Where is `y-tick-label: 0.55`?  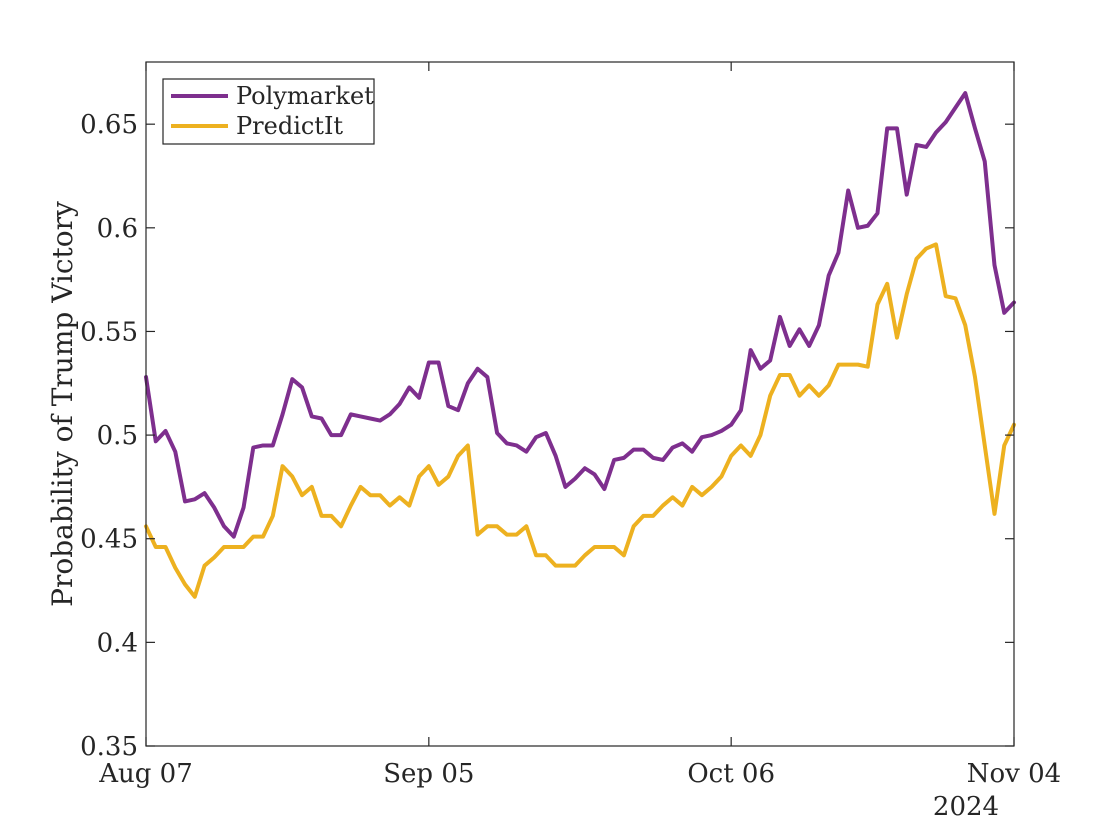 y-tick-label: 0.55 is located at coordinates (109, 332).